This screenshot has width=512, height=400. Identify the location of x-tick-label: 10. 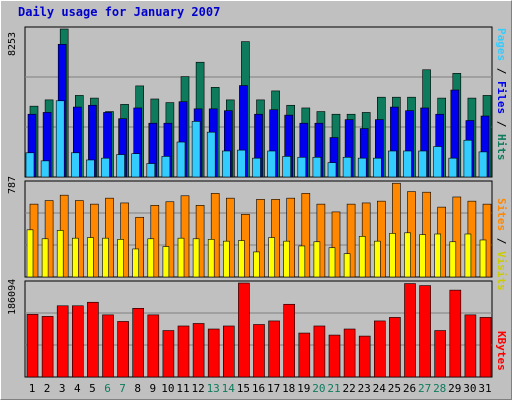
(167, 388).